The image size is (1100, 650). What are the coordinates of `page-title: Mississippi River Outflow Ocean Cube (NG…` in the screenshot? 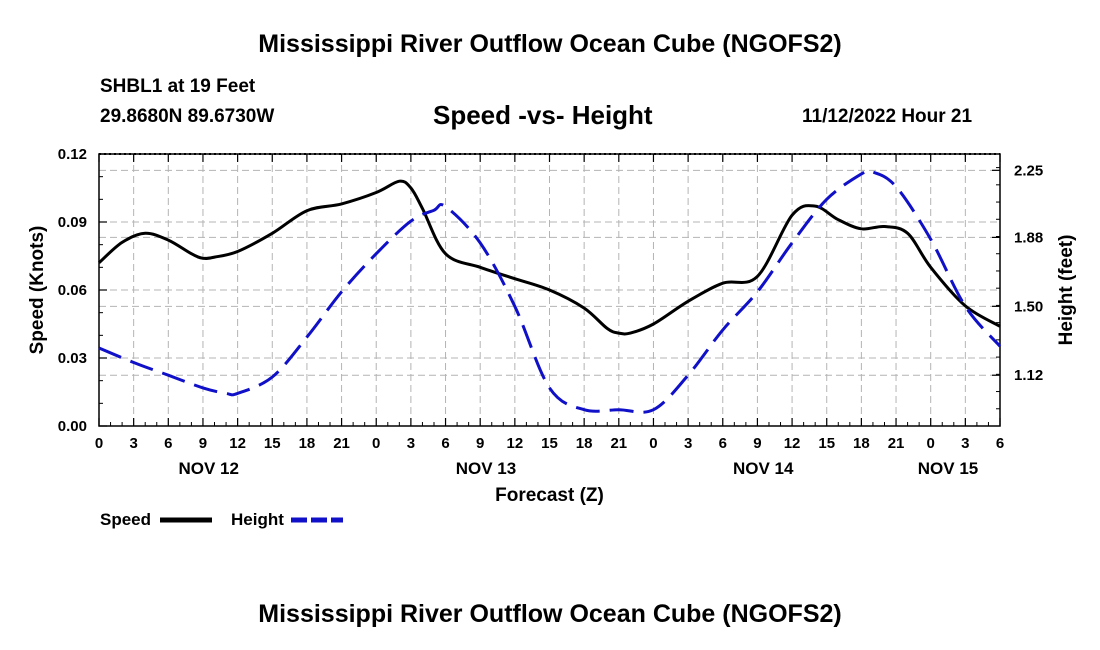 It's located at (550, 44).